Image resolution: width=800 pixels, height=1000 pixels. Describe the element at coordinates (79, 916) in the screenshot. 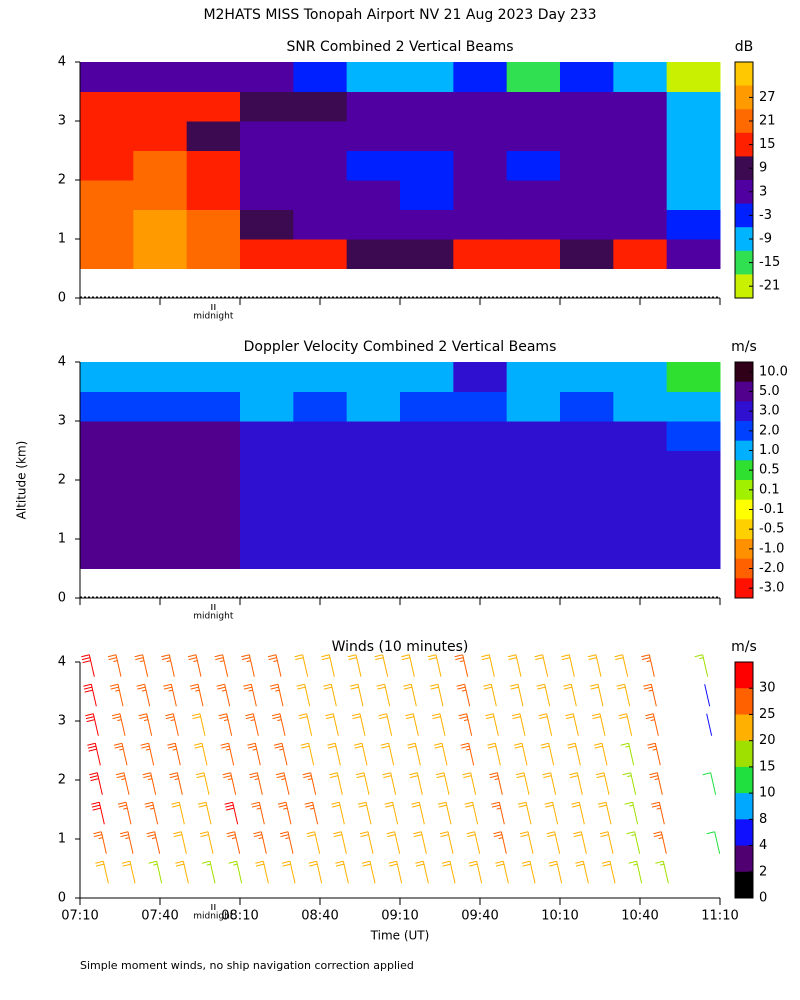

I see `x-tick-label: 07:10` at that location.